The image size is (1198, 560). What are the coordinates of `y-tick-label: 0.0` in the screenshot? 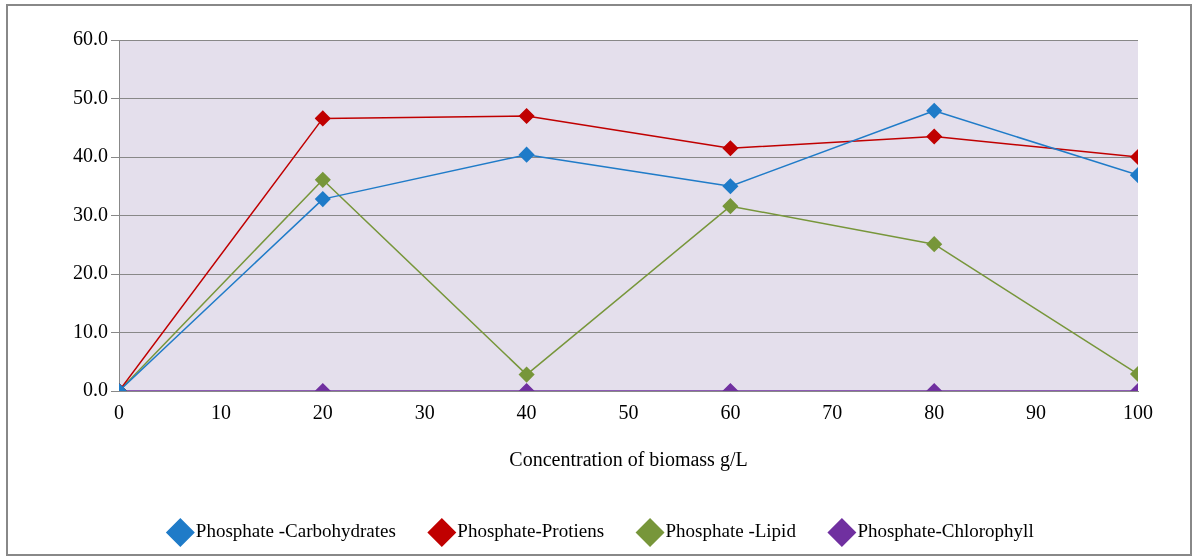 It's located at (95, 389).